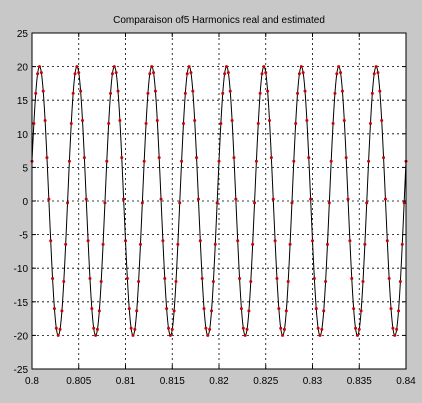 The image size is (422, 403). Describe the element at coordinates (172, 381) in the screenshot. I see `x-tick-label: 0.815` at that location.